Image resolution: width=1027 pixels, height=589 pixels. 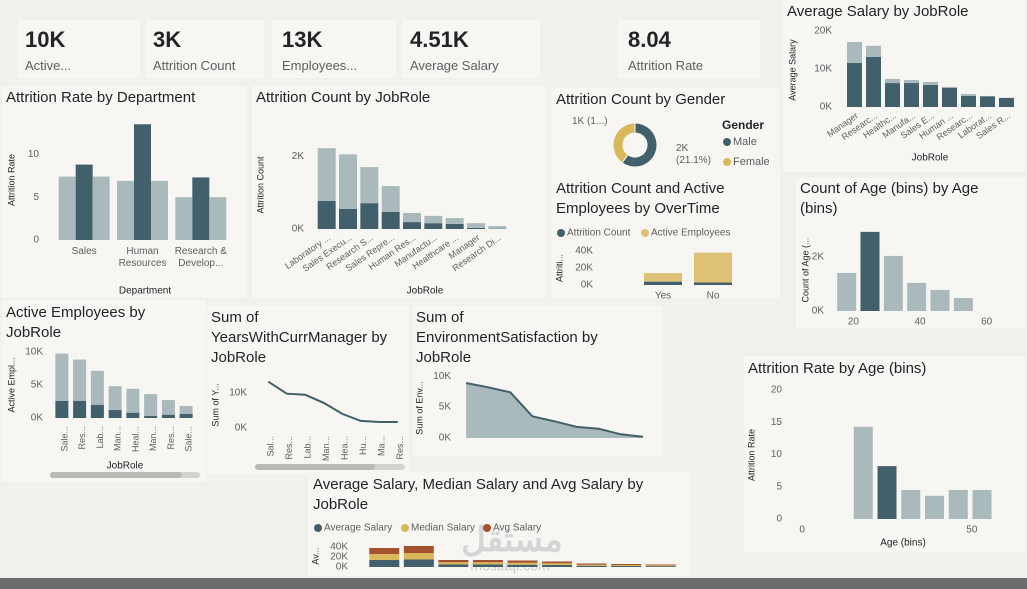 I want to click on chart-title: Sum of YearsWithCurrManager by JobRole, so click(x=299, y=337).